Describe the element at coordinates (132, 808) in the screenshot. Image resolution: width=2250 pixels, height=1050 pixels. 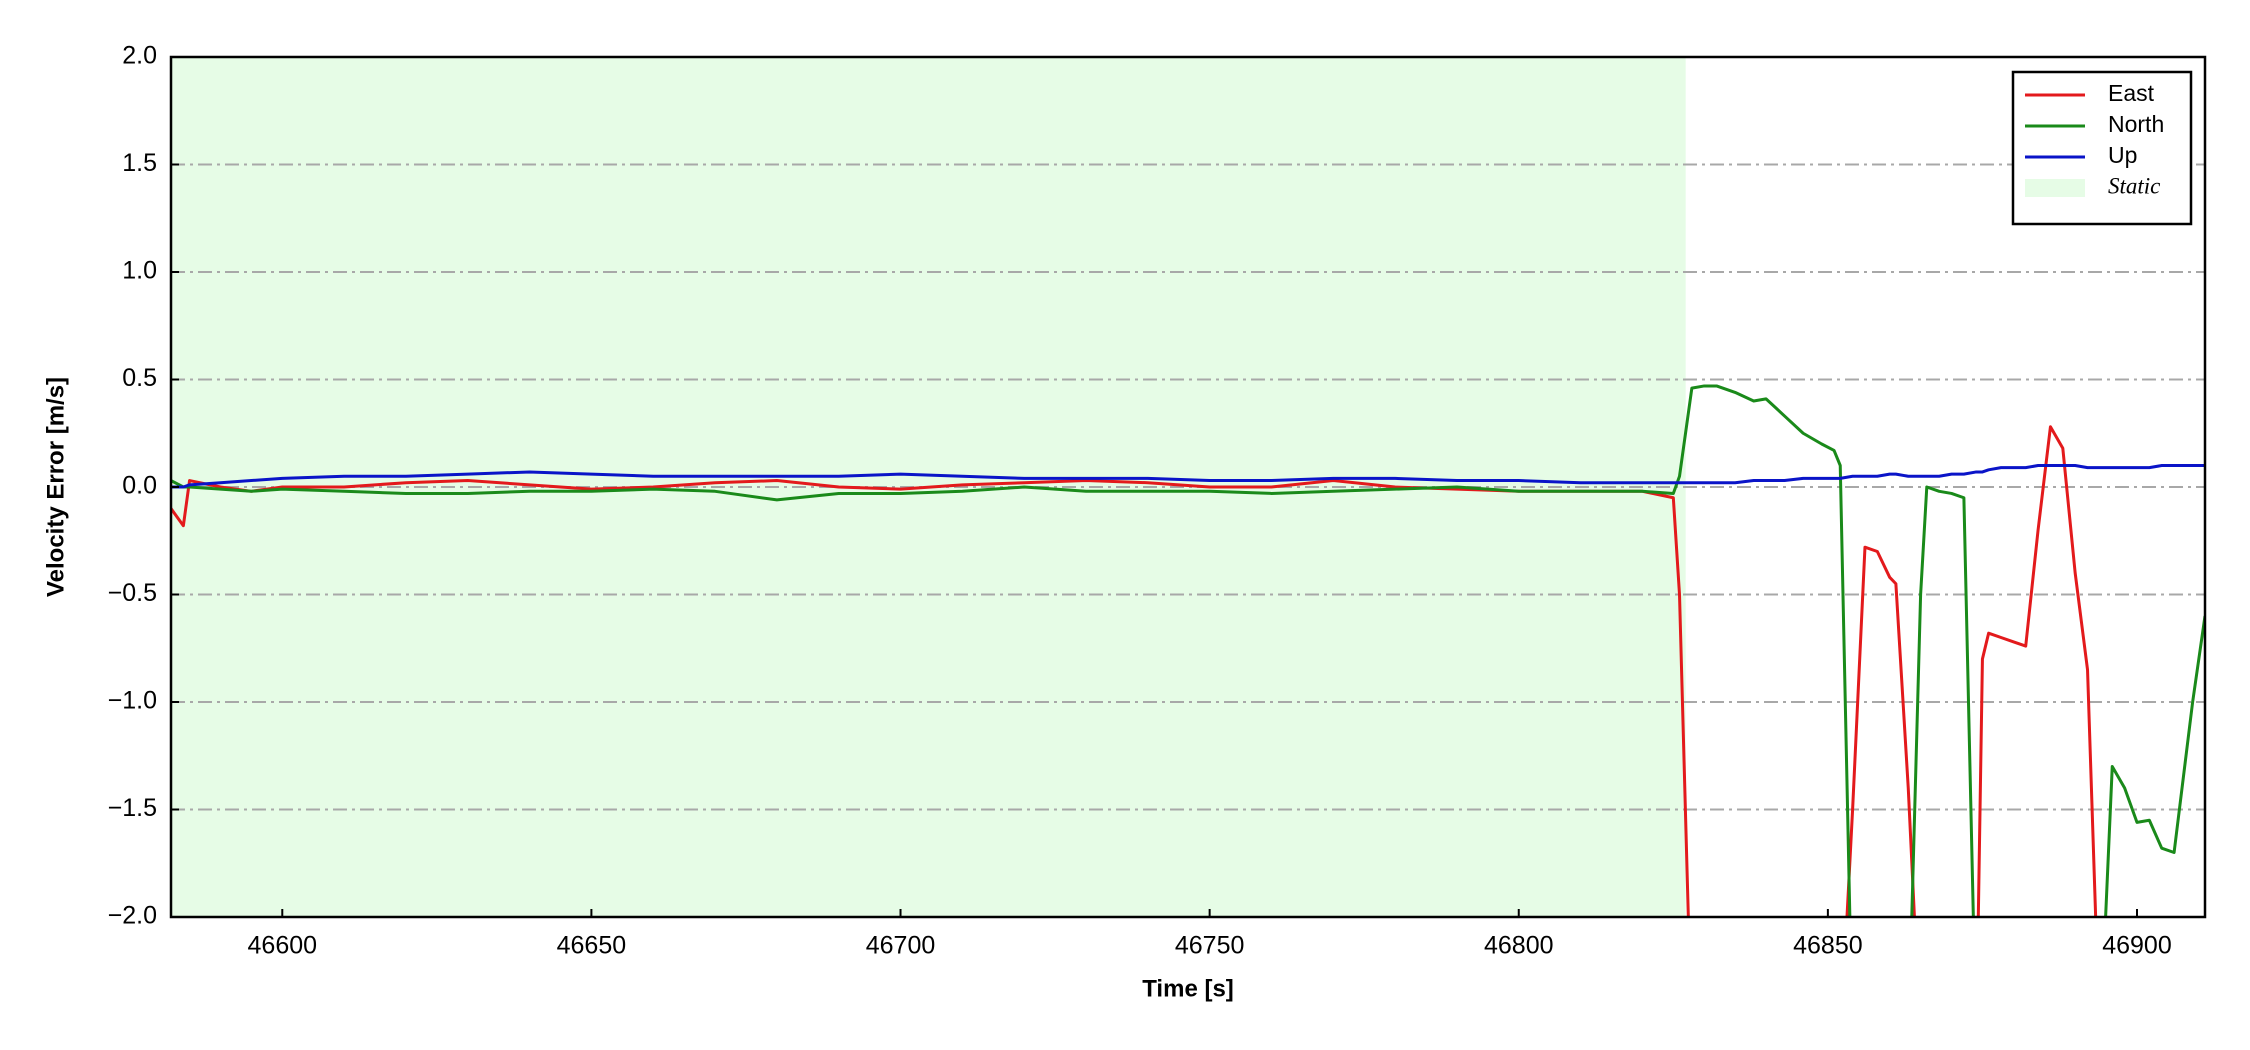
I see `y-tick-label: −1.5` at that location.